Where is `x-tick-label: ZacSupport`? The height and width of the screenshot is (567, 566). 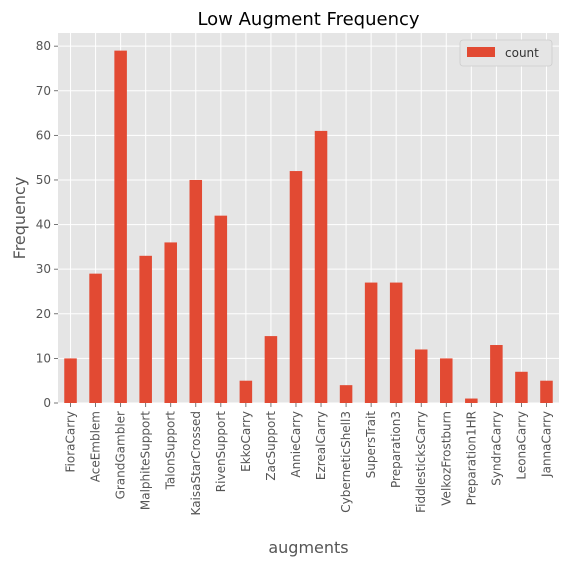
x-tick-label: ZacSupport is located at coordinates (271, 446).